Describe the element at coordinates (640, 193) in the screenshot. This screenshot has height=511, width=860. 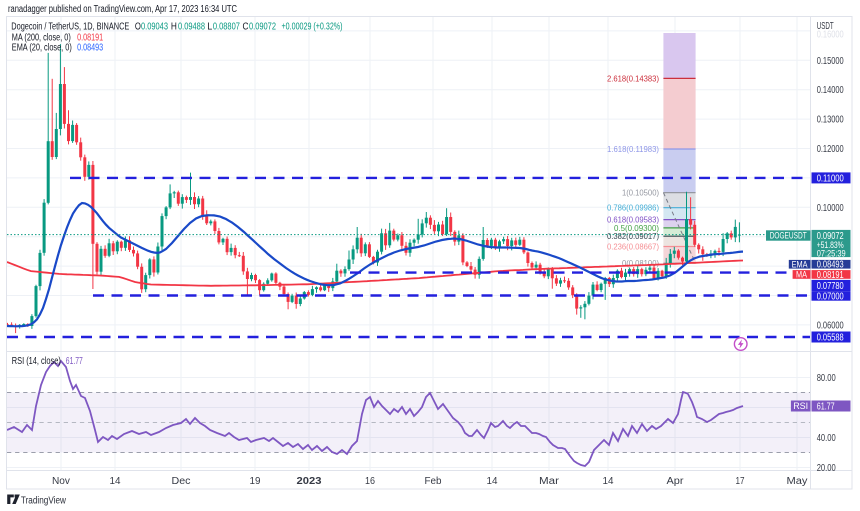
I see `svg-text: 1(0.10500)` at that location.